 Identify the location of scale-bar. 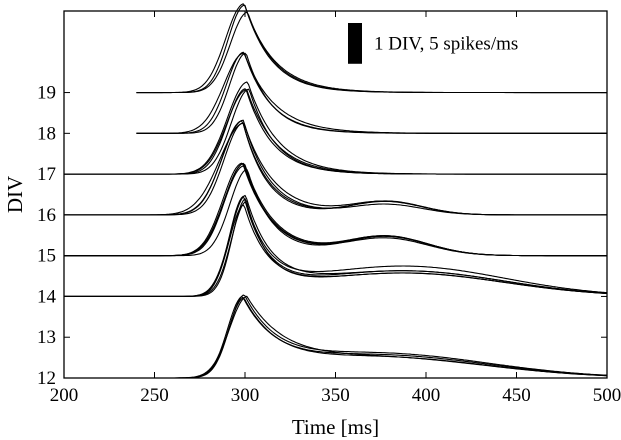
(355, 43).